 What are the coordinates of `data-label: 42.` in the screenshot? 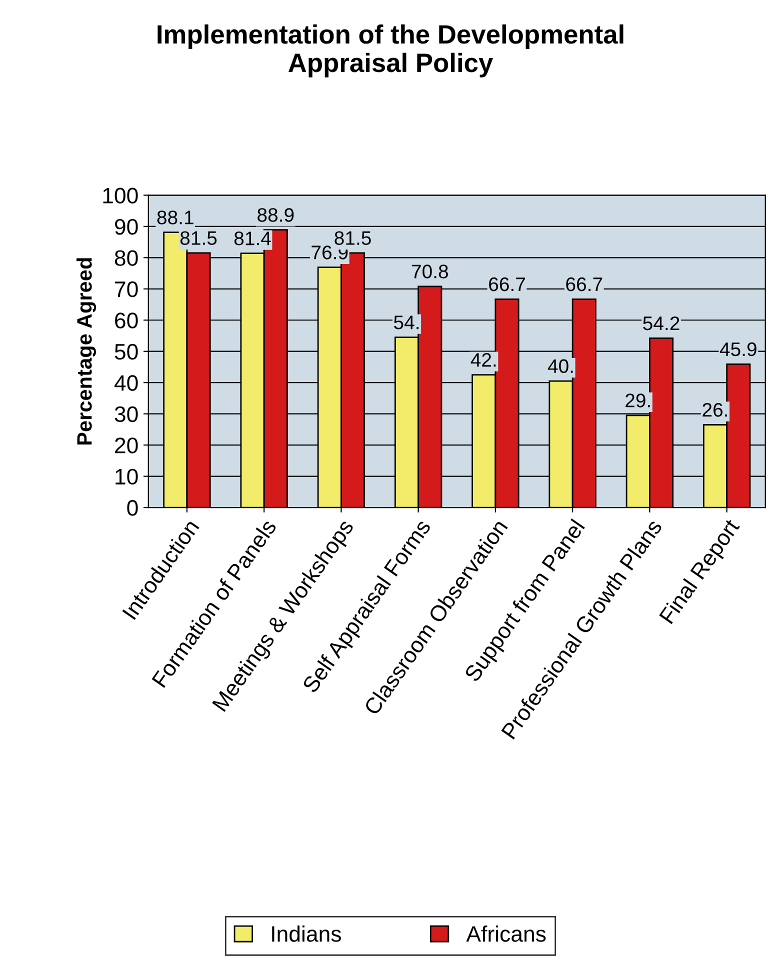 It's located at (483, 360).